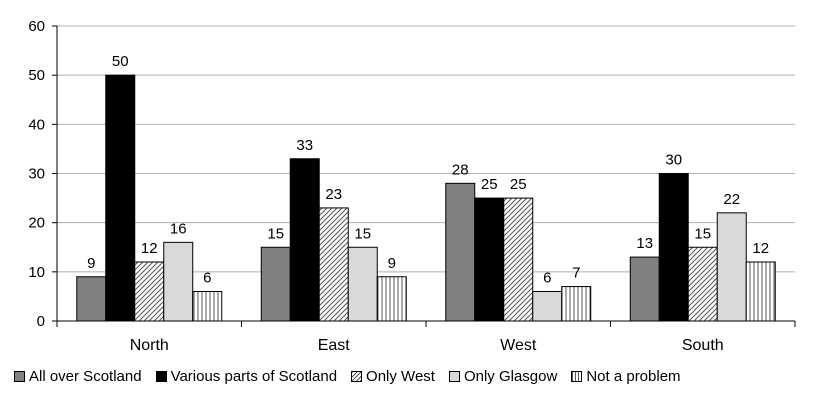  What do you see at coordinates (731, 199) in the screenshot?
I see `data-label: 22` at bounding box center [731, 199].